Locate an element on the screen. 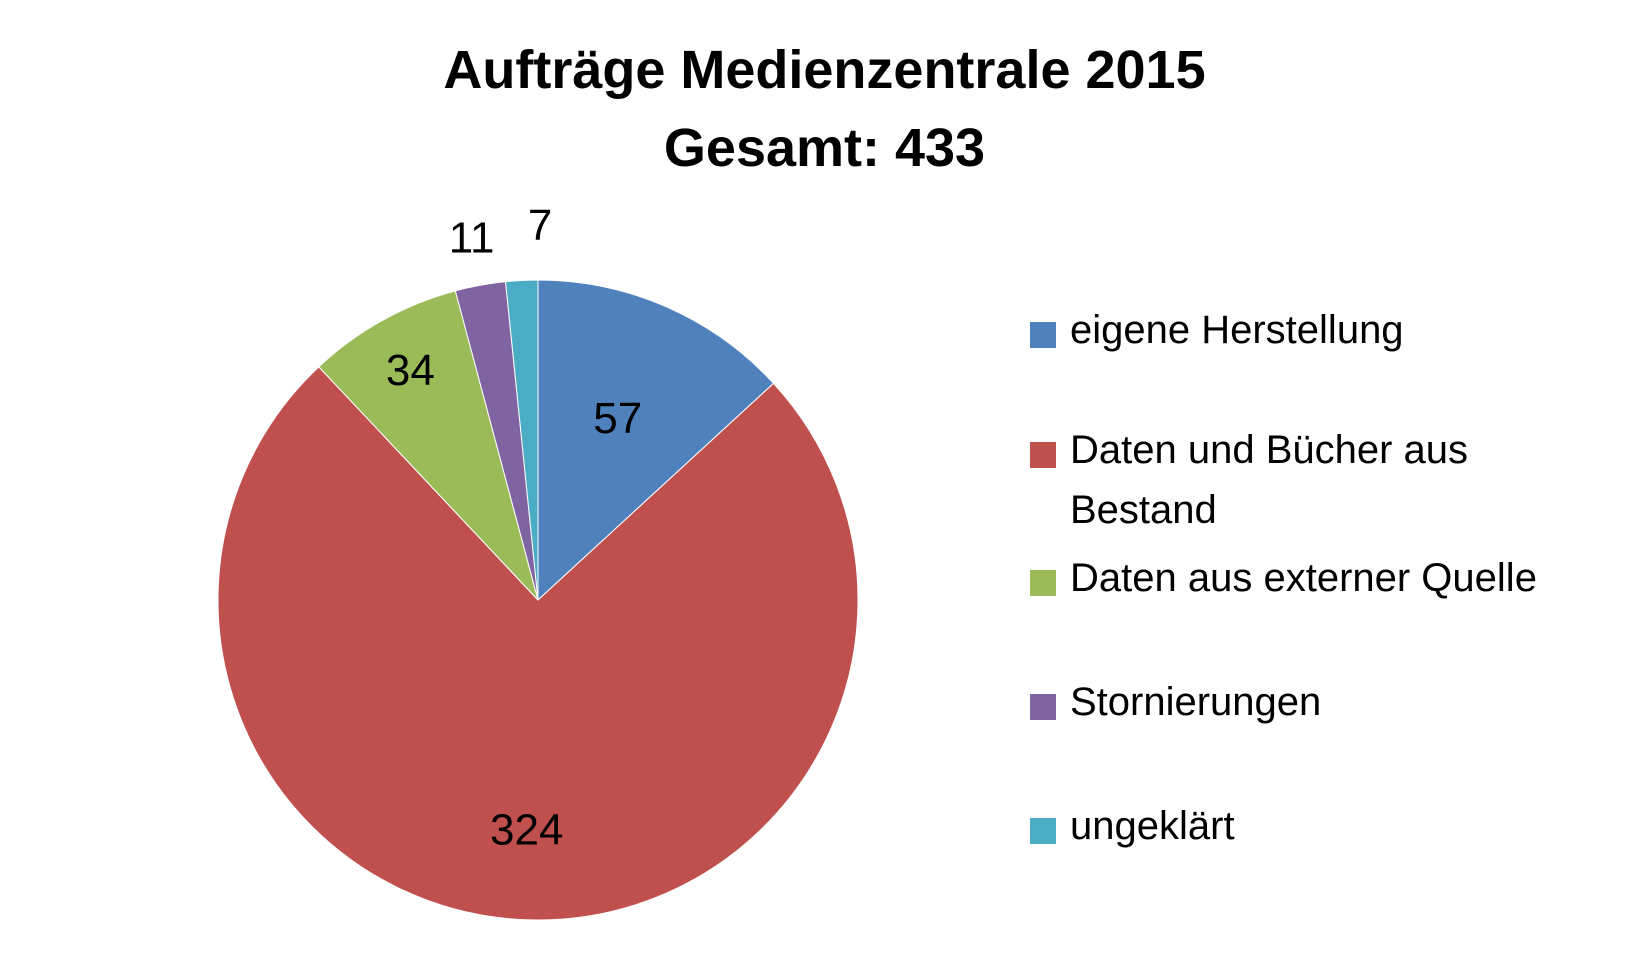  legend-item: eigene Herstellung is located at coordinates (1330, 330).